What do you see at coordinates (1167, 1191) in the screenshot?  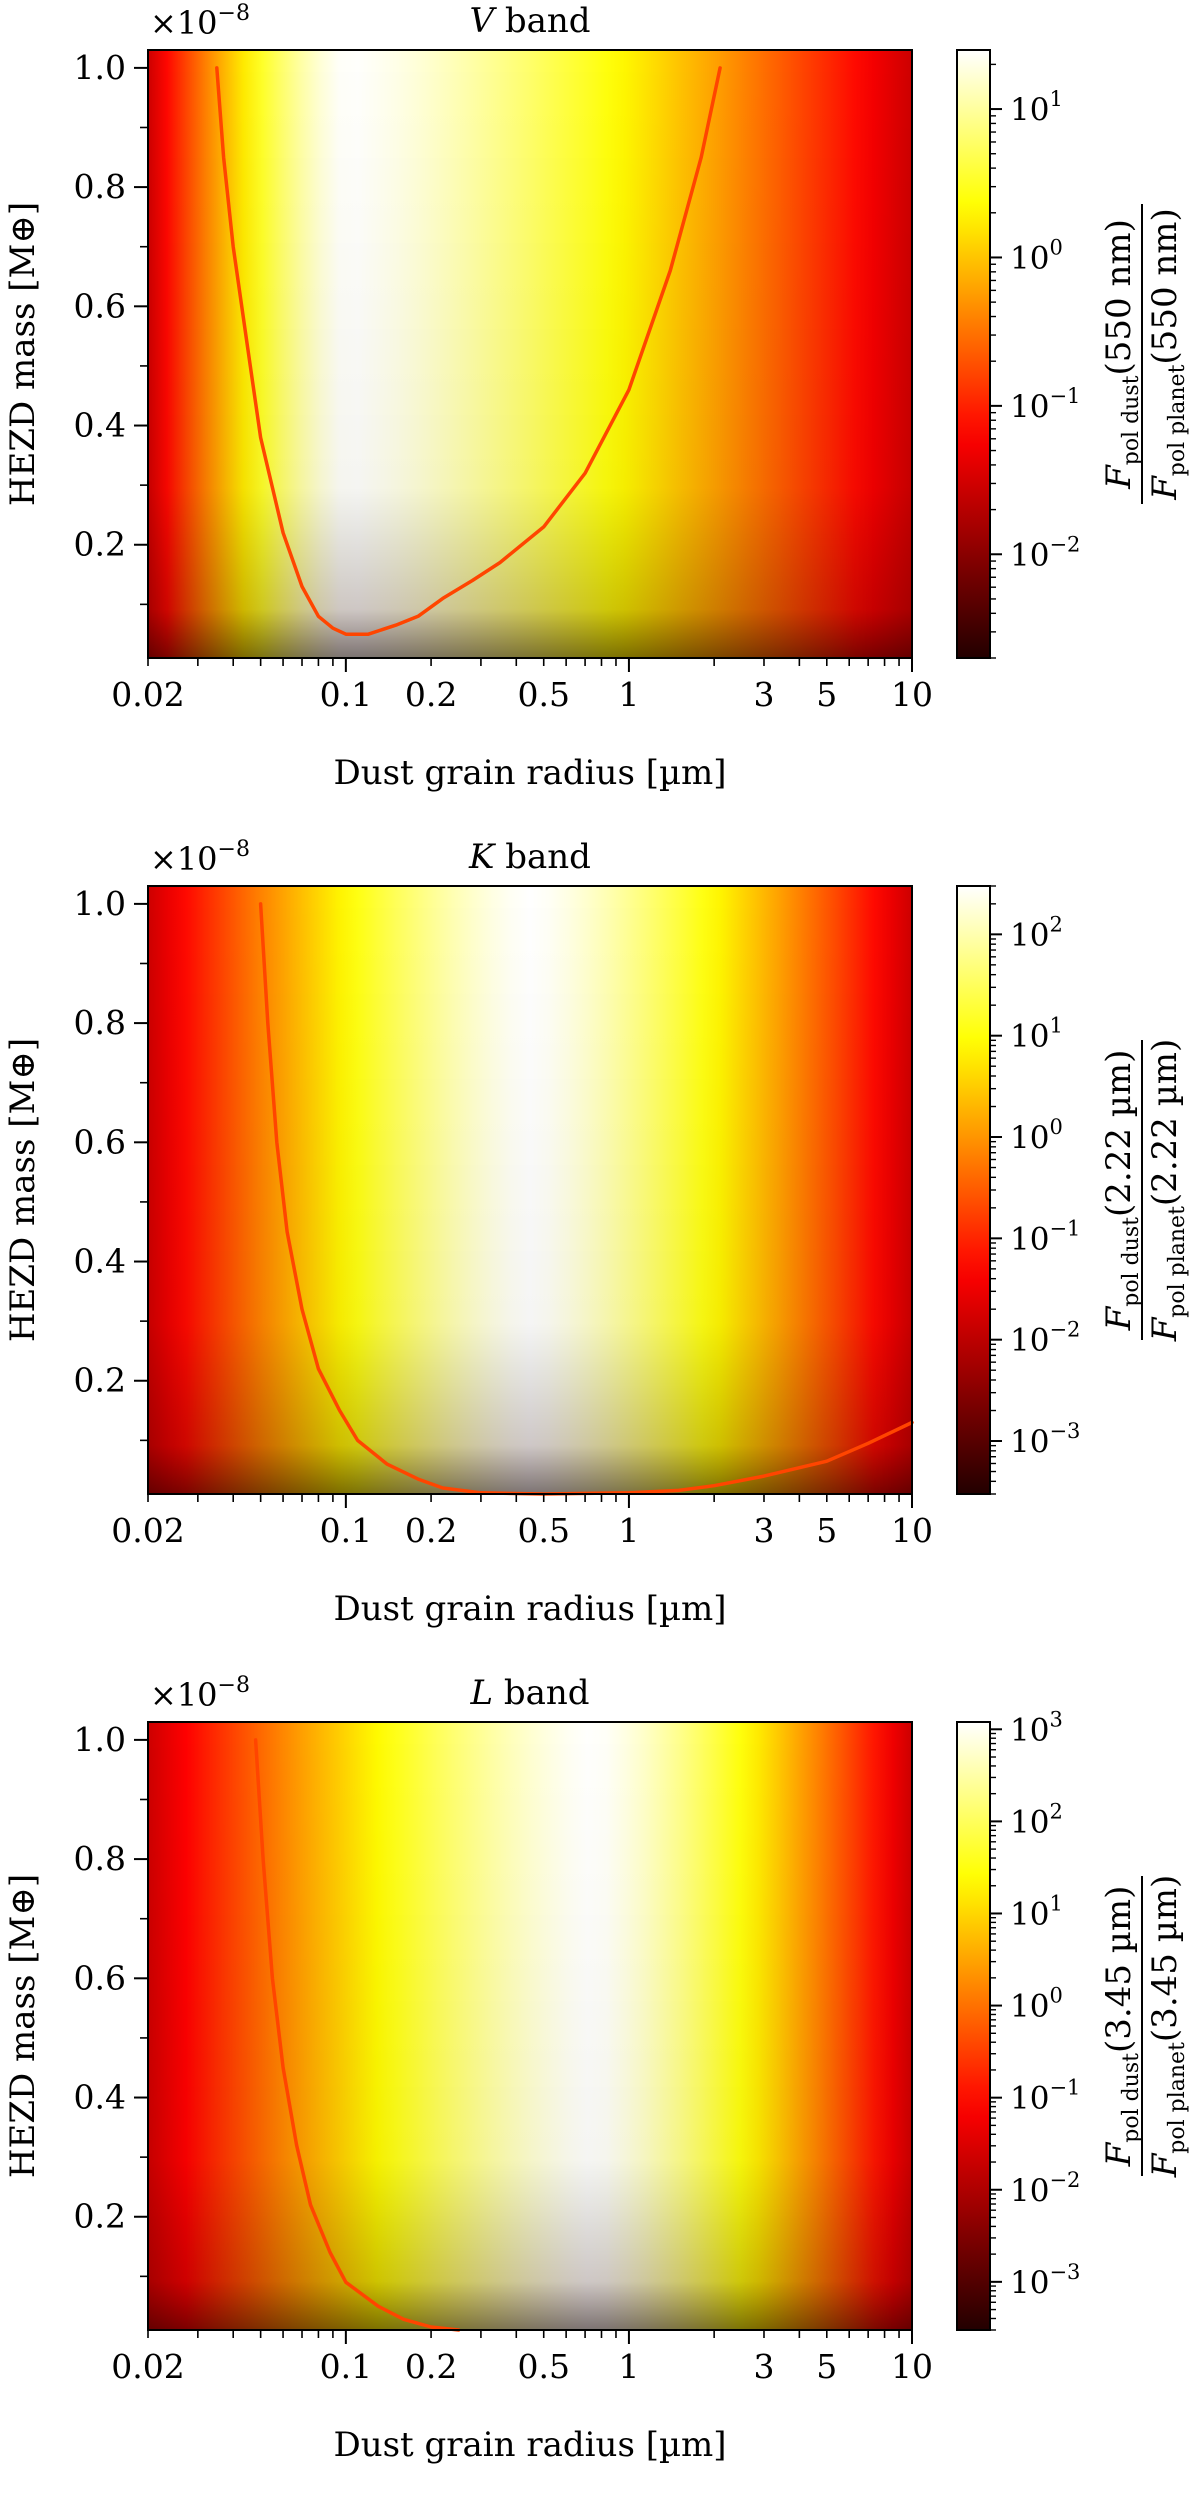 I see `colorbar-label-denominator: Fpol planet(2.22 µm)` at bounding box center [1167, 1191].